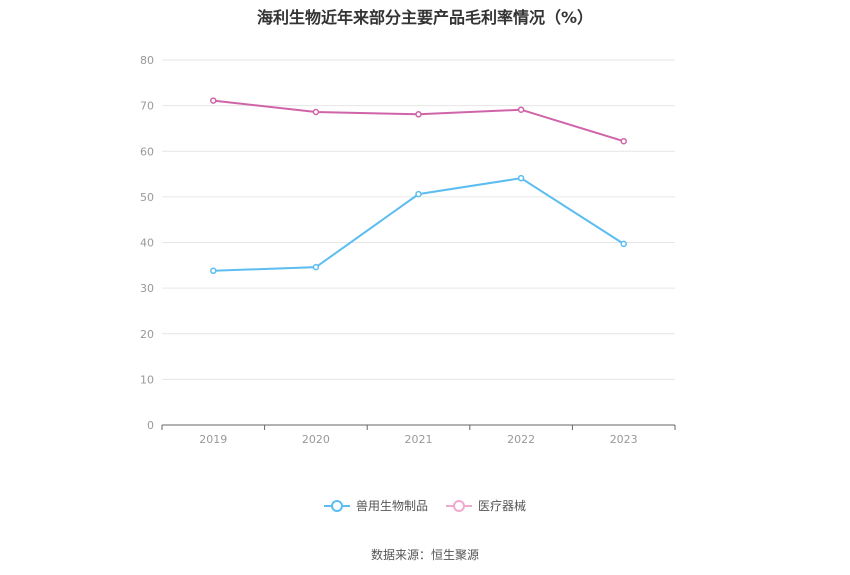  What do you see at coordinates (391, 506) in the screenshot?
I see `legend-label-series-0: 兽用生物制品` at bounding box center [391, 506].